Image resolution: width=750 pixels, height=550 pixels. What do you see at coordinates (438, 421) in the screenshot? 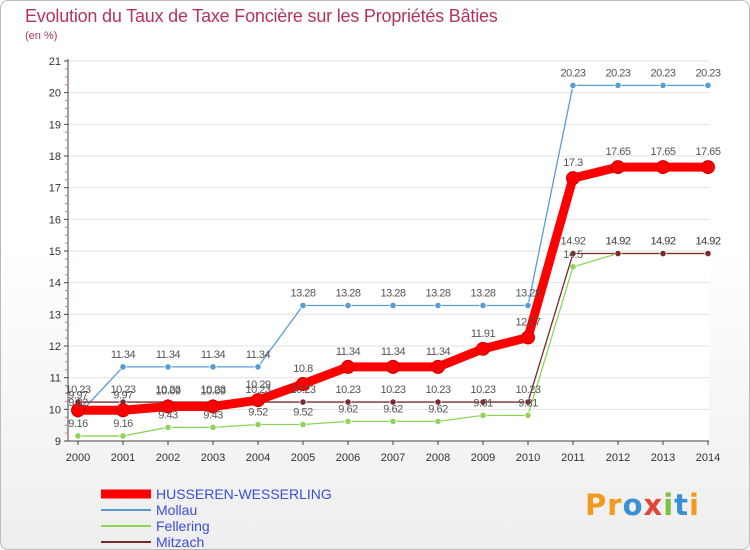
I see `data-point-fellering-2008` at bounding box center [438, 421].